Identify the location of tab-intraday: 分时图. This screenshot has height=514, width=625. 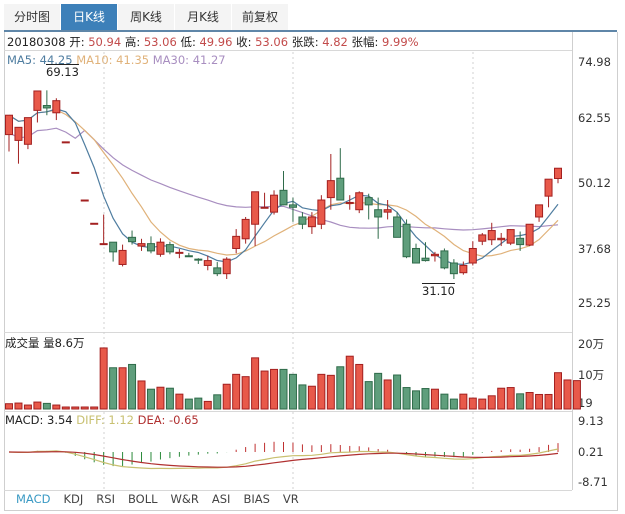
(32, 17).